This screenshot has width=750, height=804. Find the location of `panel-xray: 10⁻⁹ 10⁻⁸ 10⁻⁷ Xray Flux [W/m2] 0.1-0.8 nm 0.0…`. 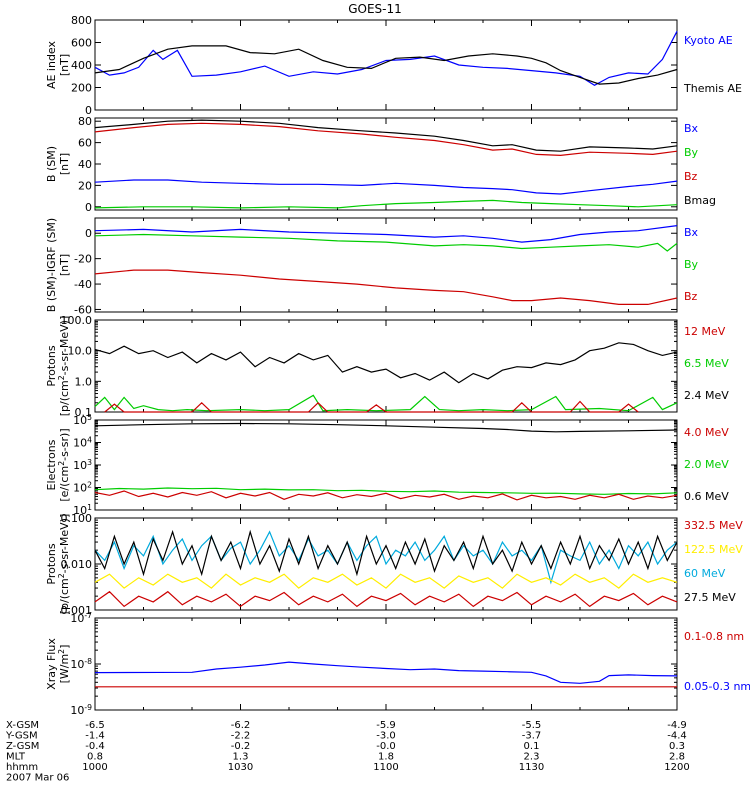

panel-xray: 10⁻⁹ 10⁻⁸ 10⁻⁷ Xray Flux [W/m2] 0.1-0.8 nm 0.0… is located at coordinates (397, 664).